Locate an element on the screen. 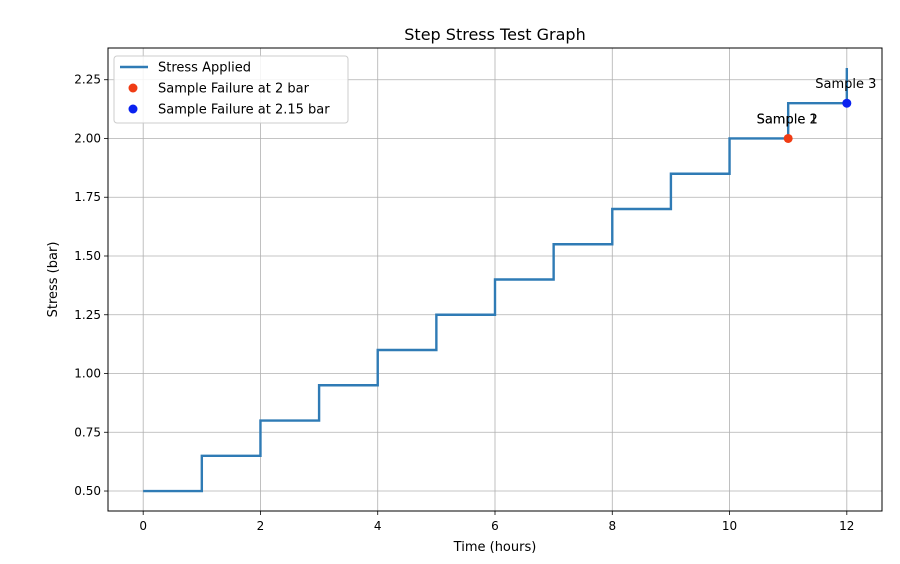  legend-box is located at coordinates (231, 89).